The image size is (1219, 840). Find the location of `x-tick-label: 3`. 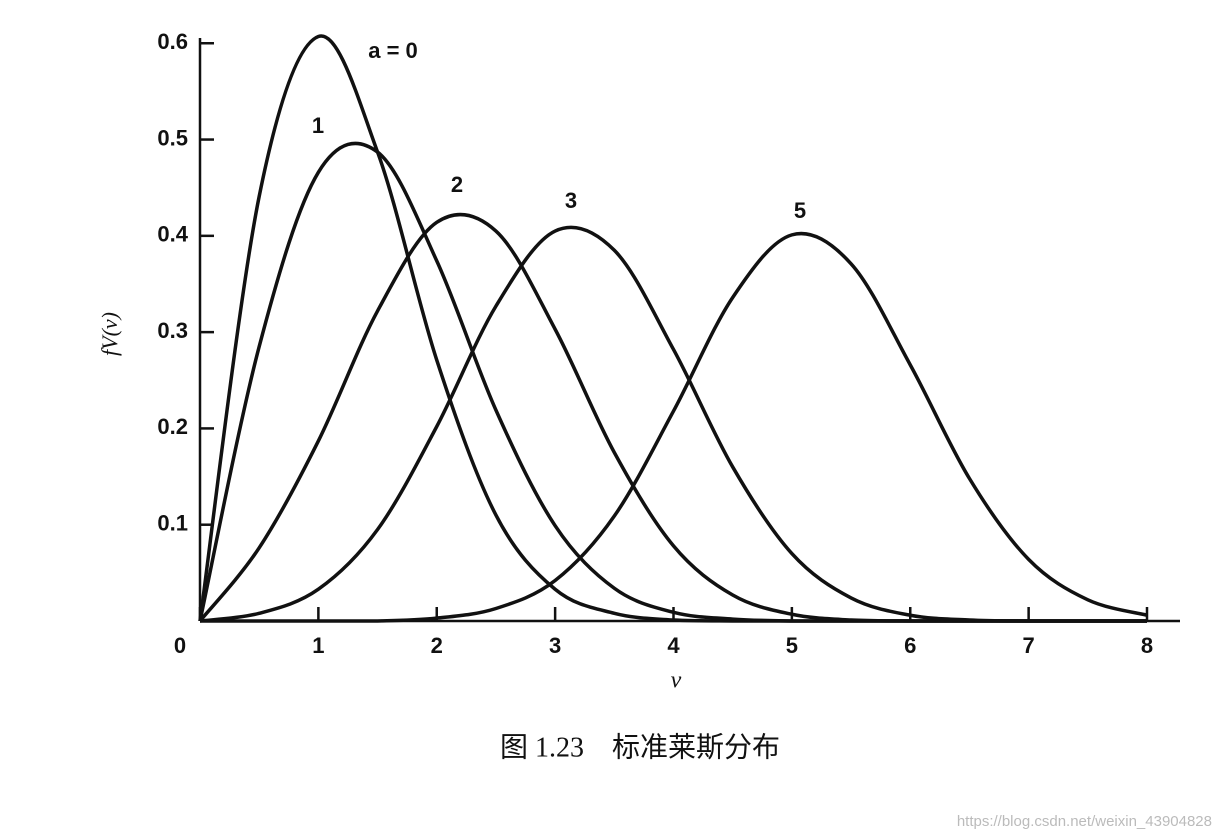

x-tick-label: 3 is located at coordinates (555, 645).